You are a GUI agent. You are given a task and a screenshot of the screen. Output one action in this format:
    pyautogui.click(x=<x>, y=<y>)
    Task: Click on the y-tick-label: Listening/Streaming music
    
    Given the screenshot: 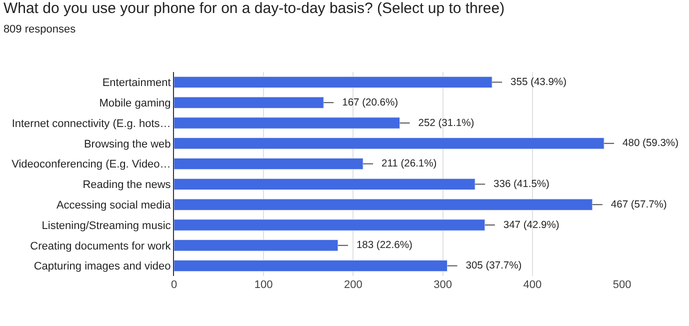 What is the action you would take?
    pyautogui.click(x=107, y=226)
    